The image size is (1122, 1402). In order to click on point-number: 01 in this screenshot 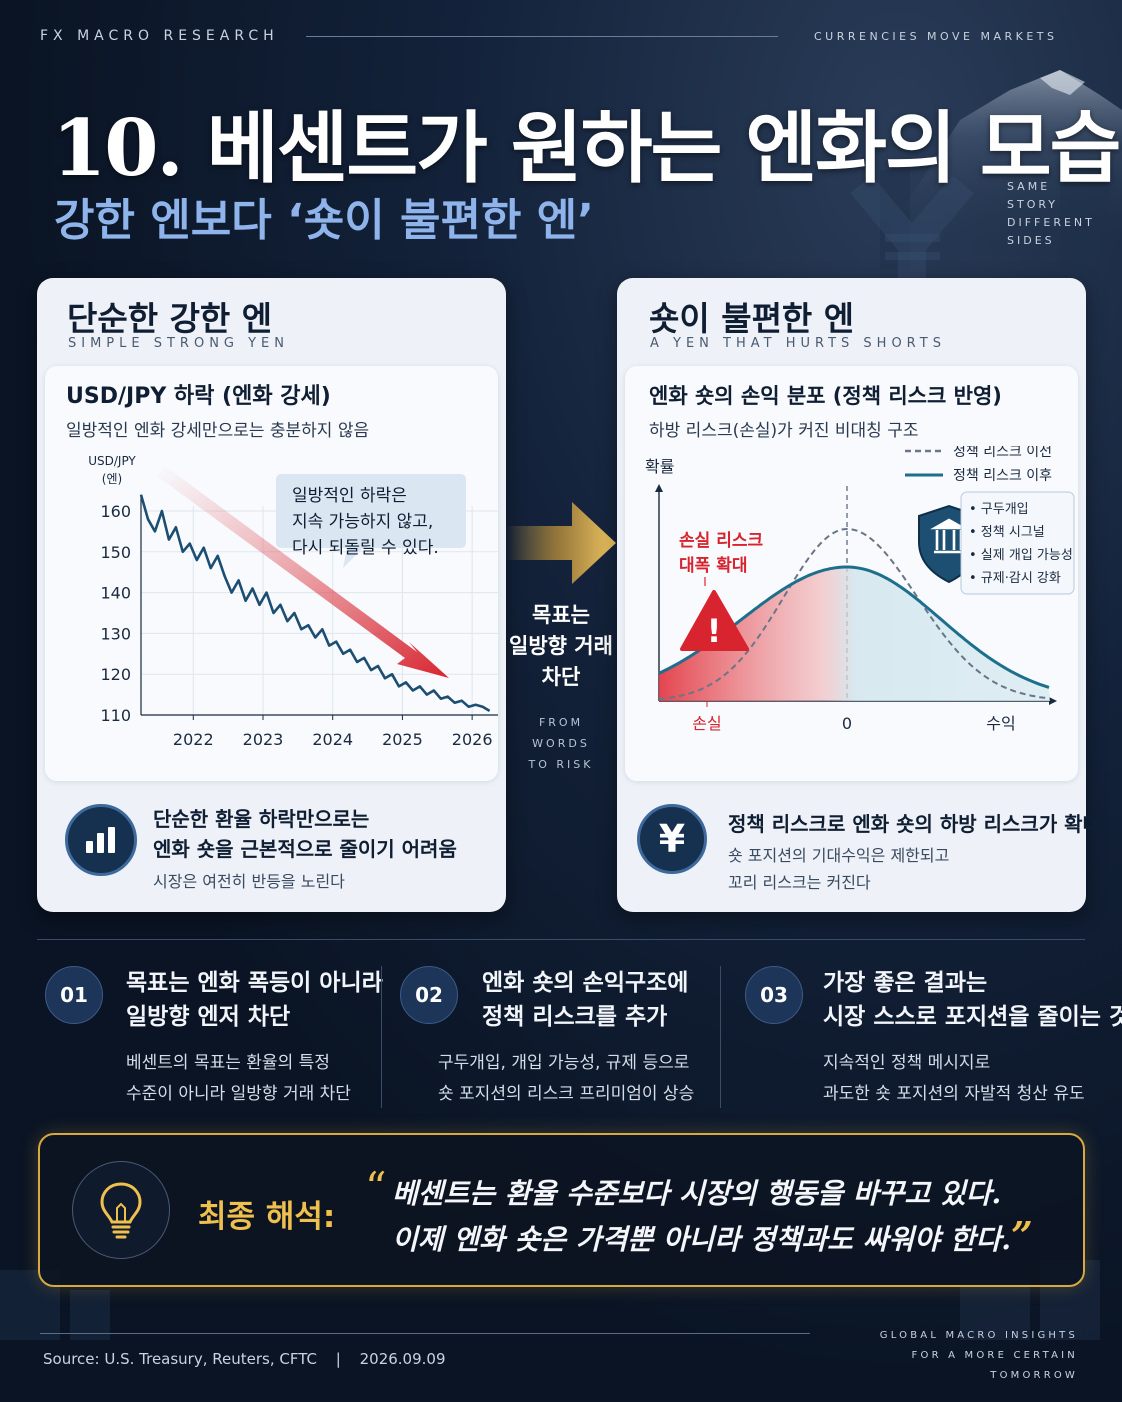, I will do `click(74, 995)`.